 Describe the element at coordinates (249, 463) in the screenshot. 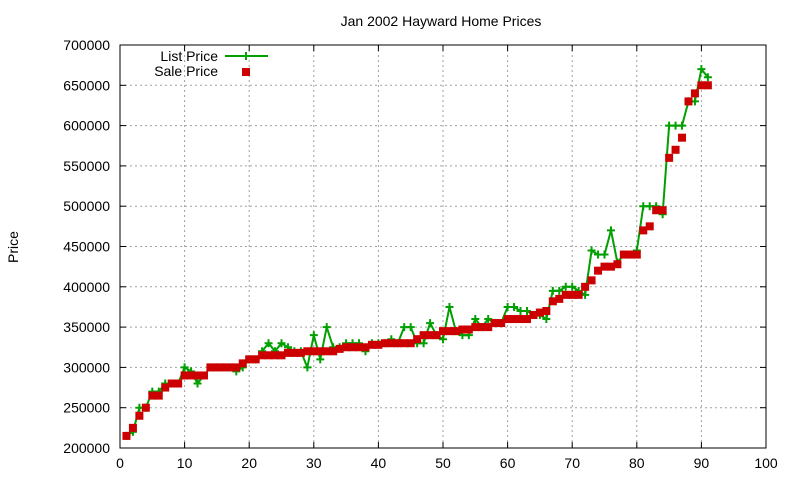

I see `x-tick-label: 20` at that location.